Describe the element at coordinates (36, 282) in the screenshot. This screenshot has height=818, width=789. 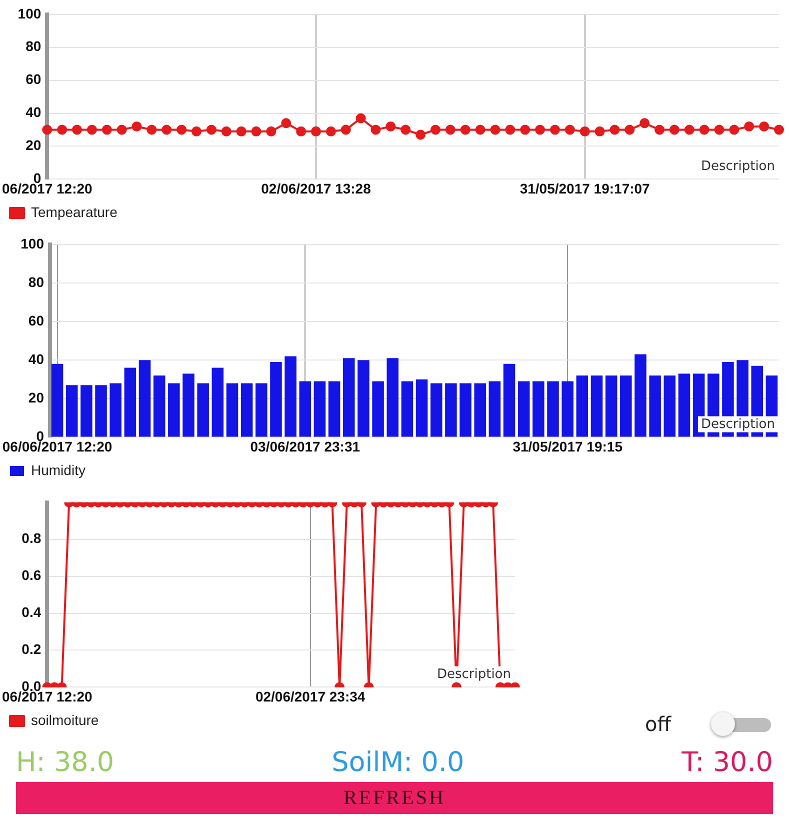
I see `y-tick-label: 80` at that location.